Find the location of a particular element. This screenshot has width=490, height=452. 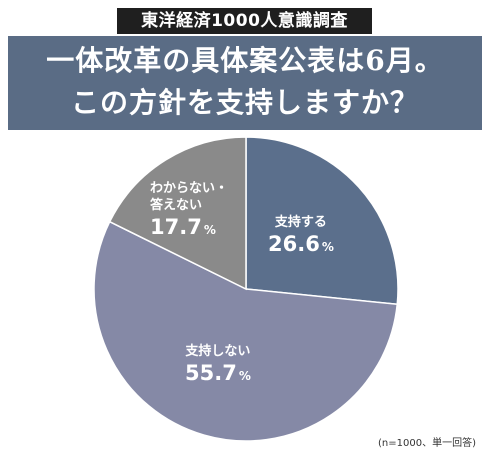

slice-value-unsure: 17.7 is located at coordinates (176, 227).